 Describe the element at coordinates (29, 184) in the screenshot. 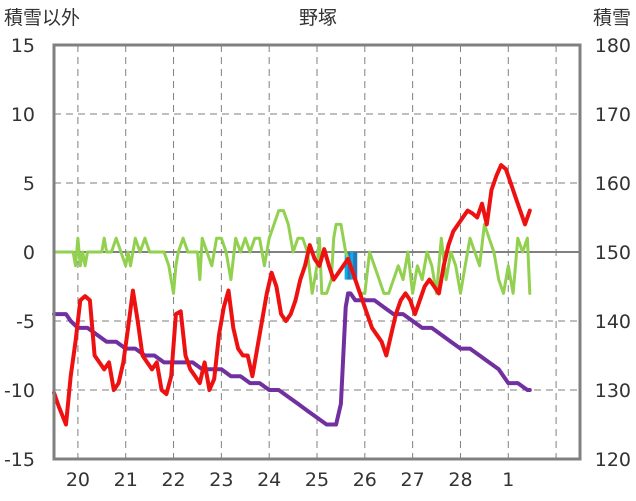

I see `y-tick-left-label: 5` at that location.